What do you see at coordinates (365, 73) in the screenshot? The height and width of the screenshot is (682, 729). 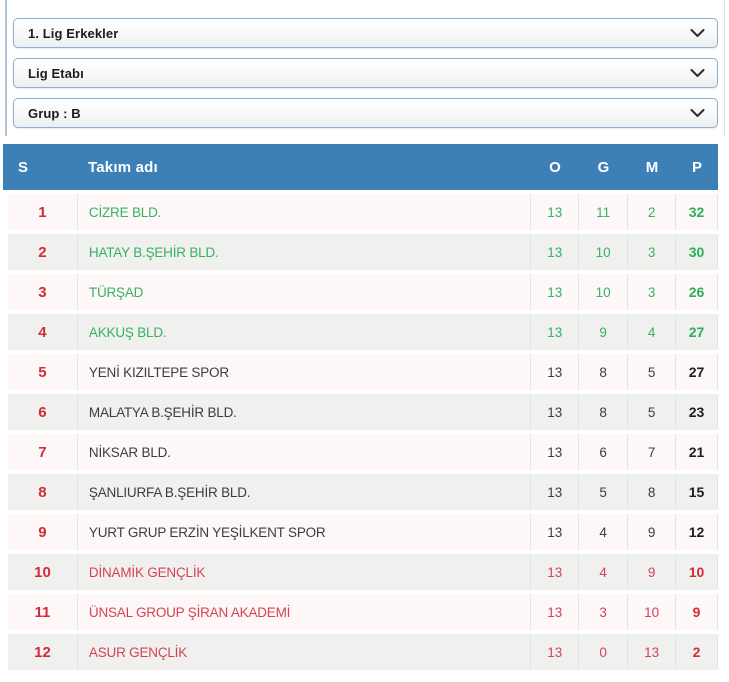 I see `stage-select: Lig Etabı` at bounding box center [365, 73].